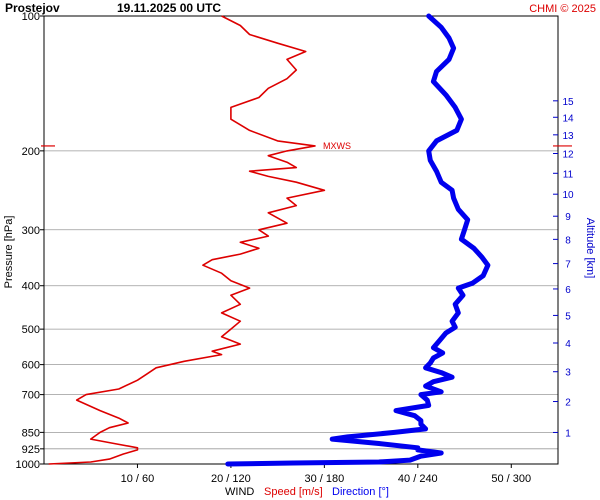  What do you see at coordinates (568, 433) in the screenshot?
I see `altitude-tick-label: 1` at bounding box center [568, 433].